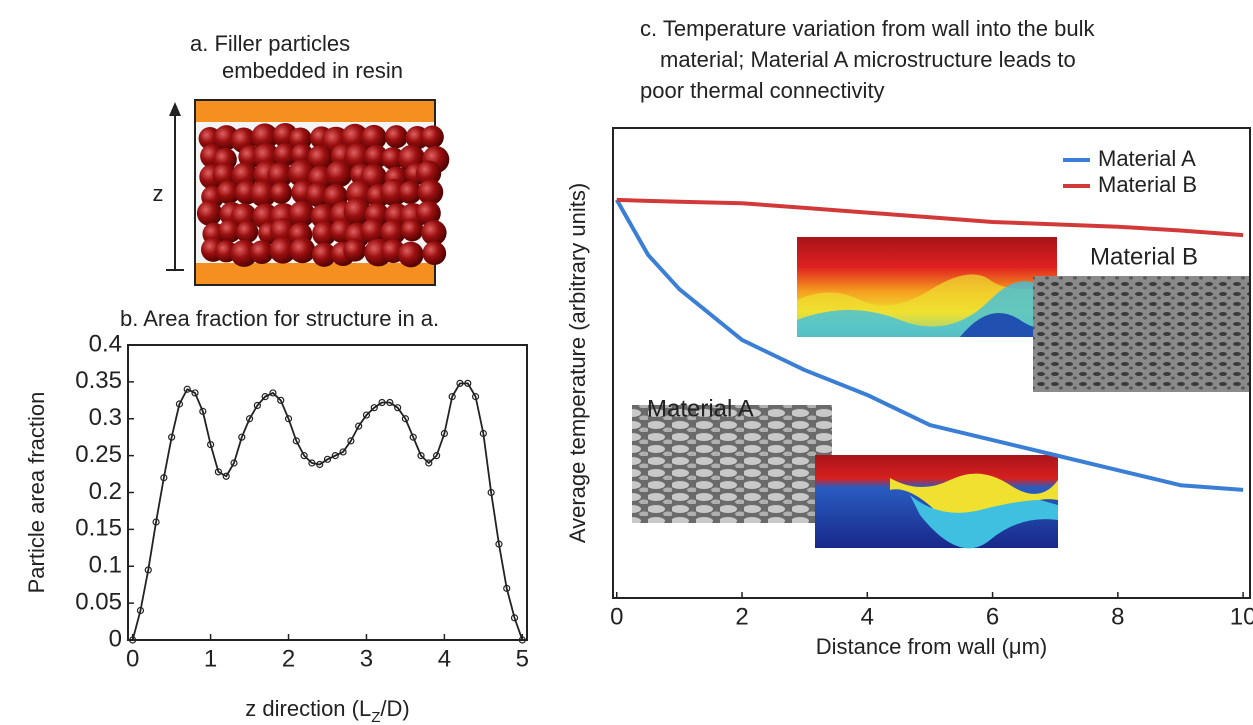 The image size is (1253, 725). Describe the element at coordinates (115, 638) in the screenshot. I see `y-tick-label: 0` at that location.